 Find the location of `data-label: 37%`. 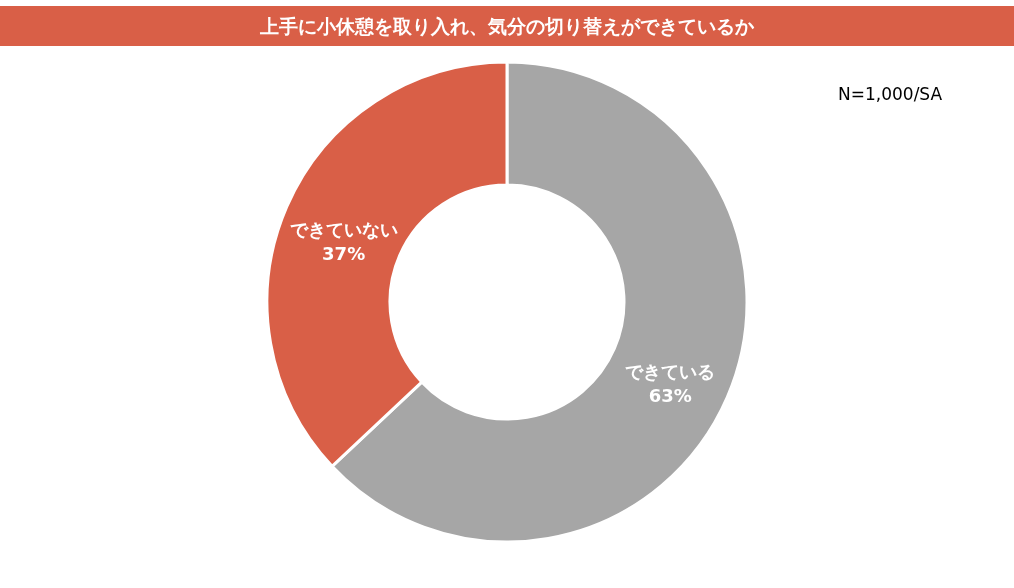

data-label: 37% is located at coordinates (344, 254).